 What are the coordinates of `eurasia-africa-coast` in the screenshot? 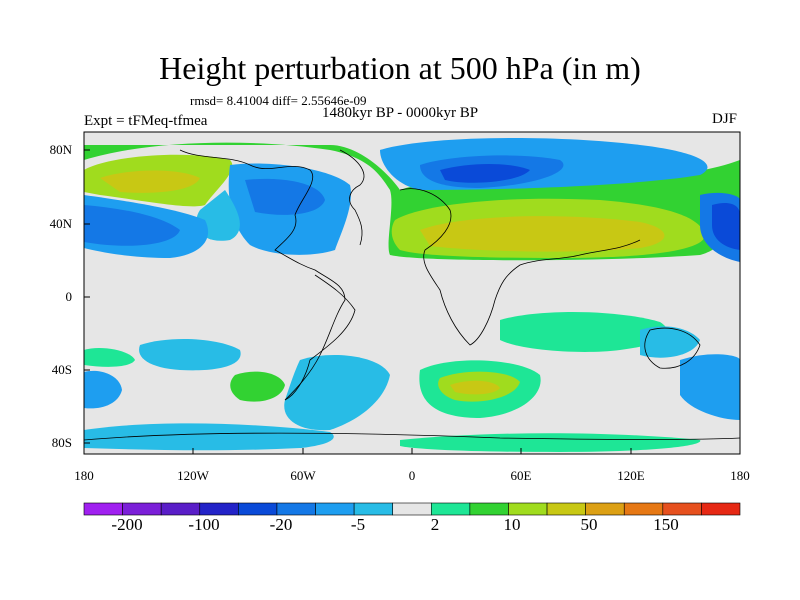 It's located at (520, 267).